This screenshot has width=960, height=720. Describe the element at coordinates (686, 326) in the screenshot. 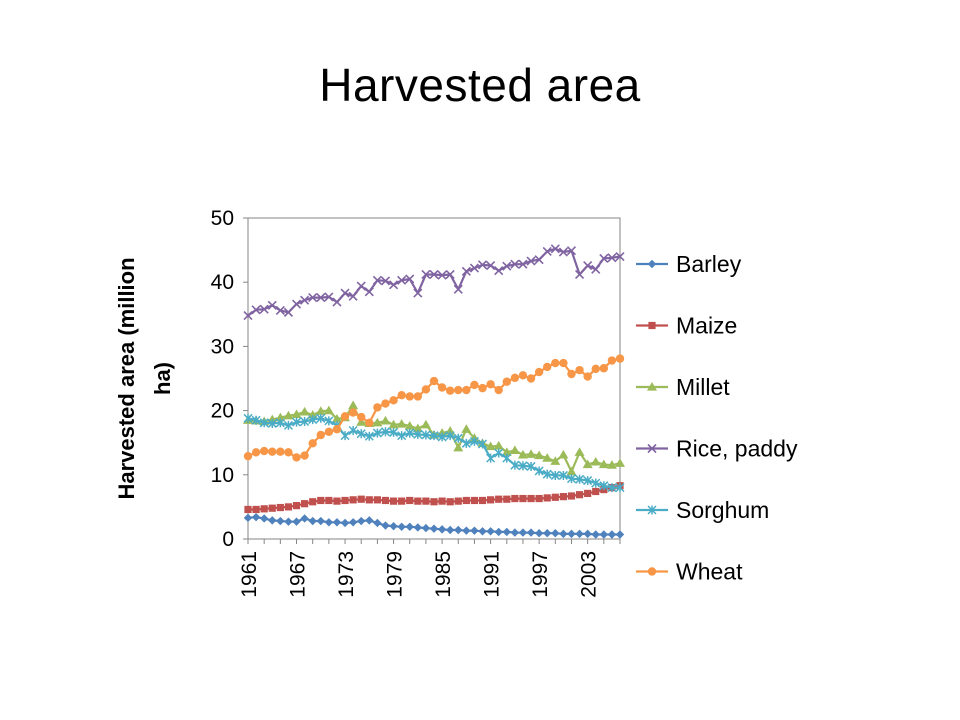

I see `legend-item-maize: Maize` at that location.